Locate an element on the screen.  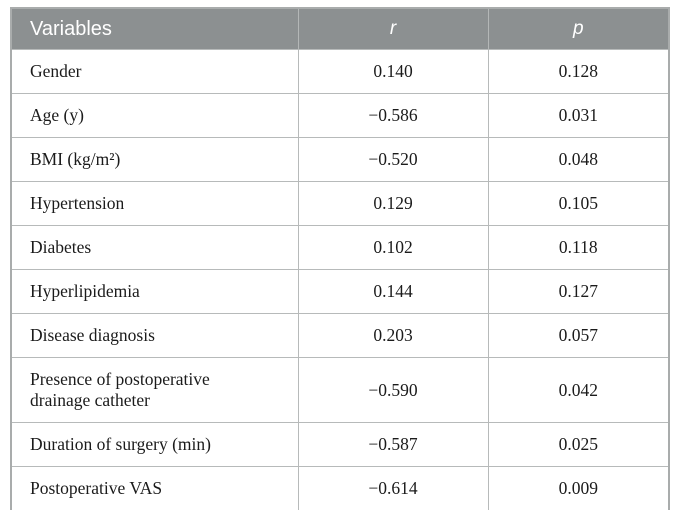
cell-r: 0.140 is located at coordinates (392, 71).